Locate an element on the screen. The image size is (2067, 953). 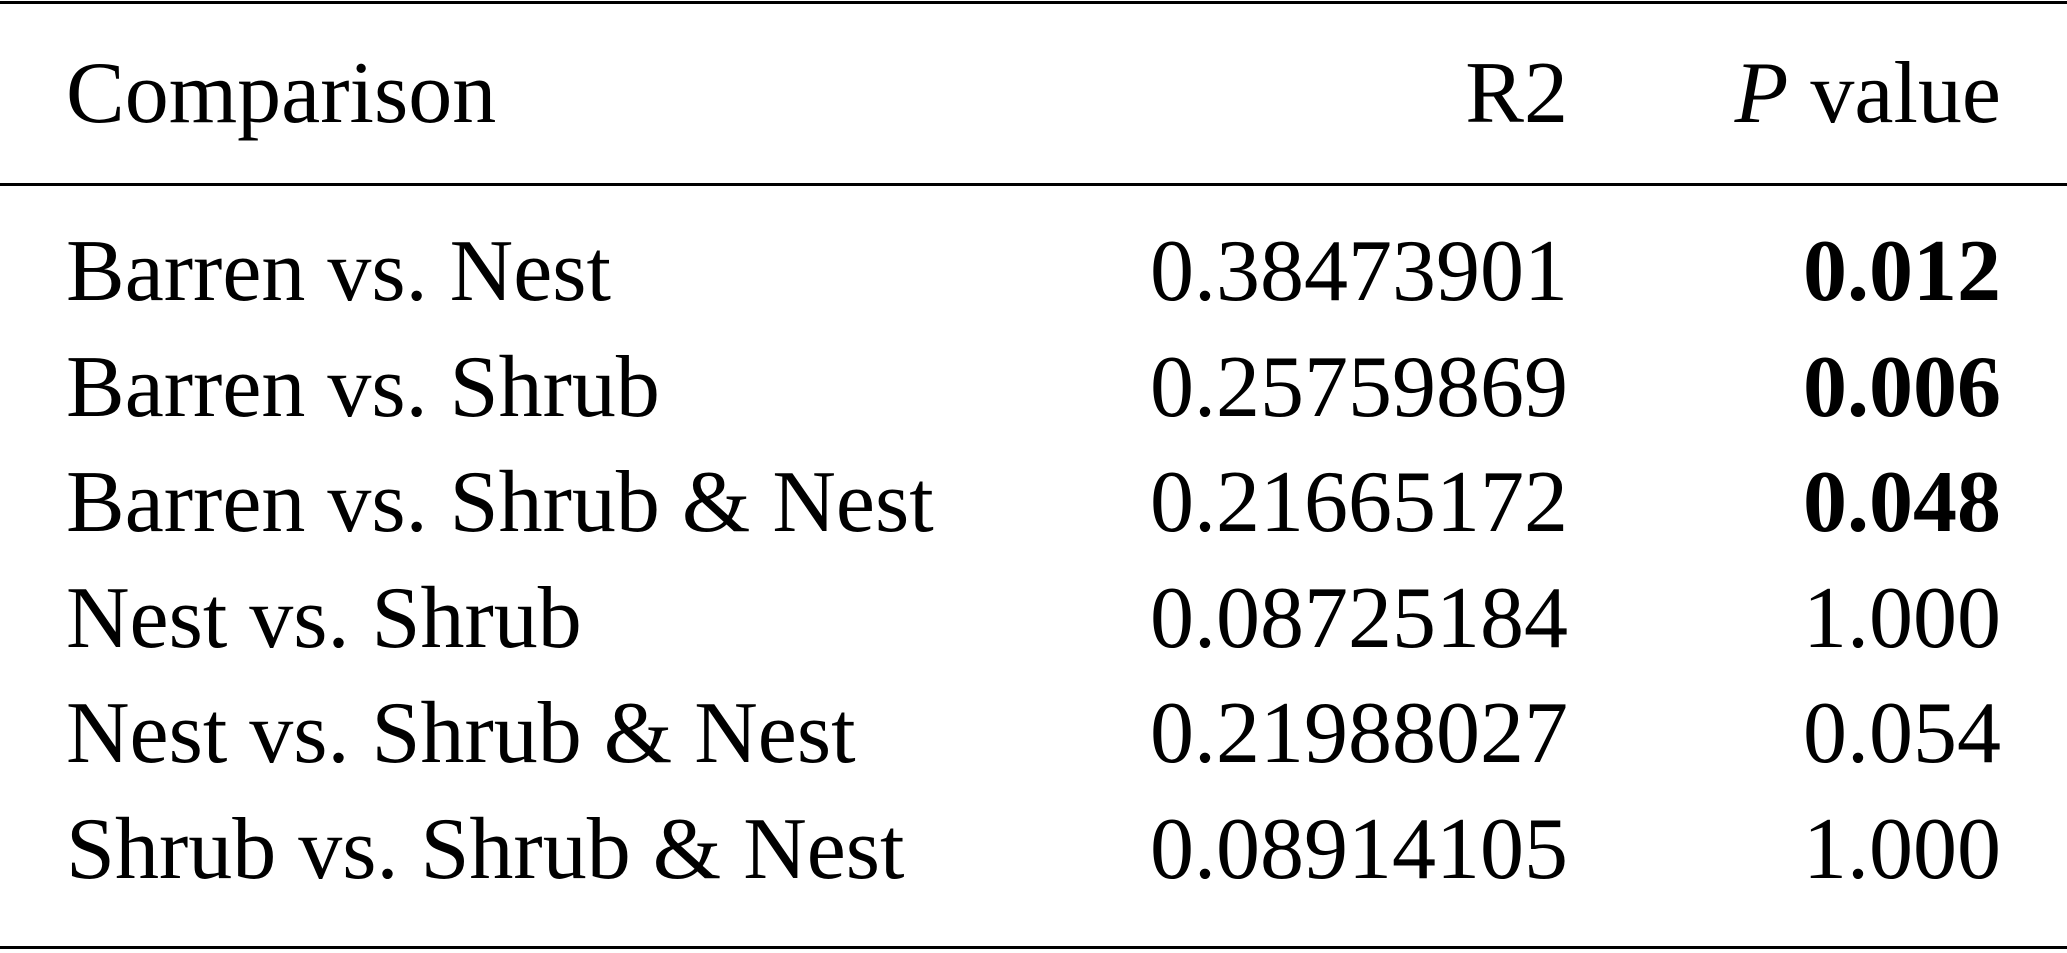
header-p-value: P value is located at coordinates (1868, 94).